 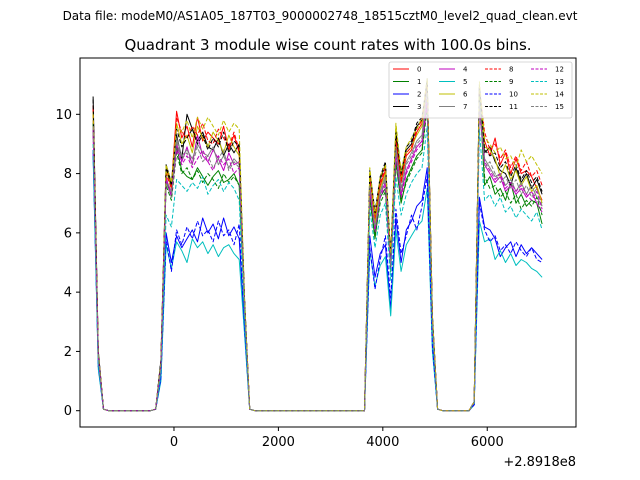 I want to click on legend-label-9: 9, so click(x=511, y=82).